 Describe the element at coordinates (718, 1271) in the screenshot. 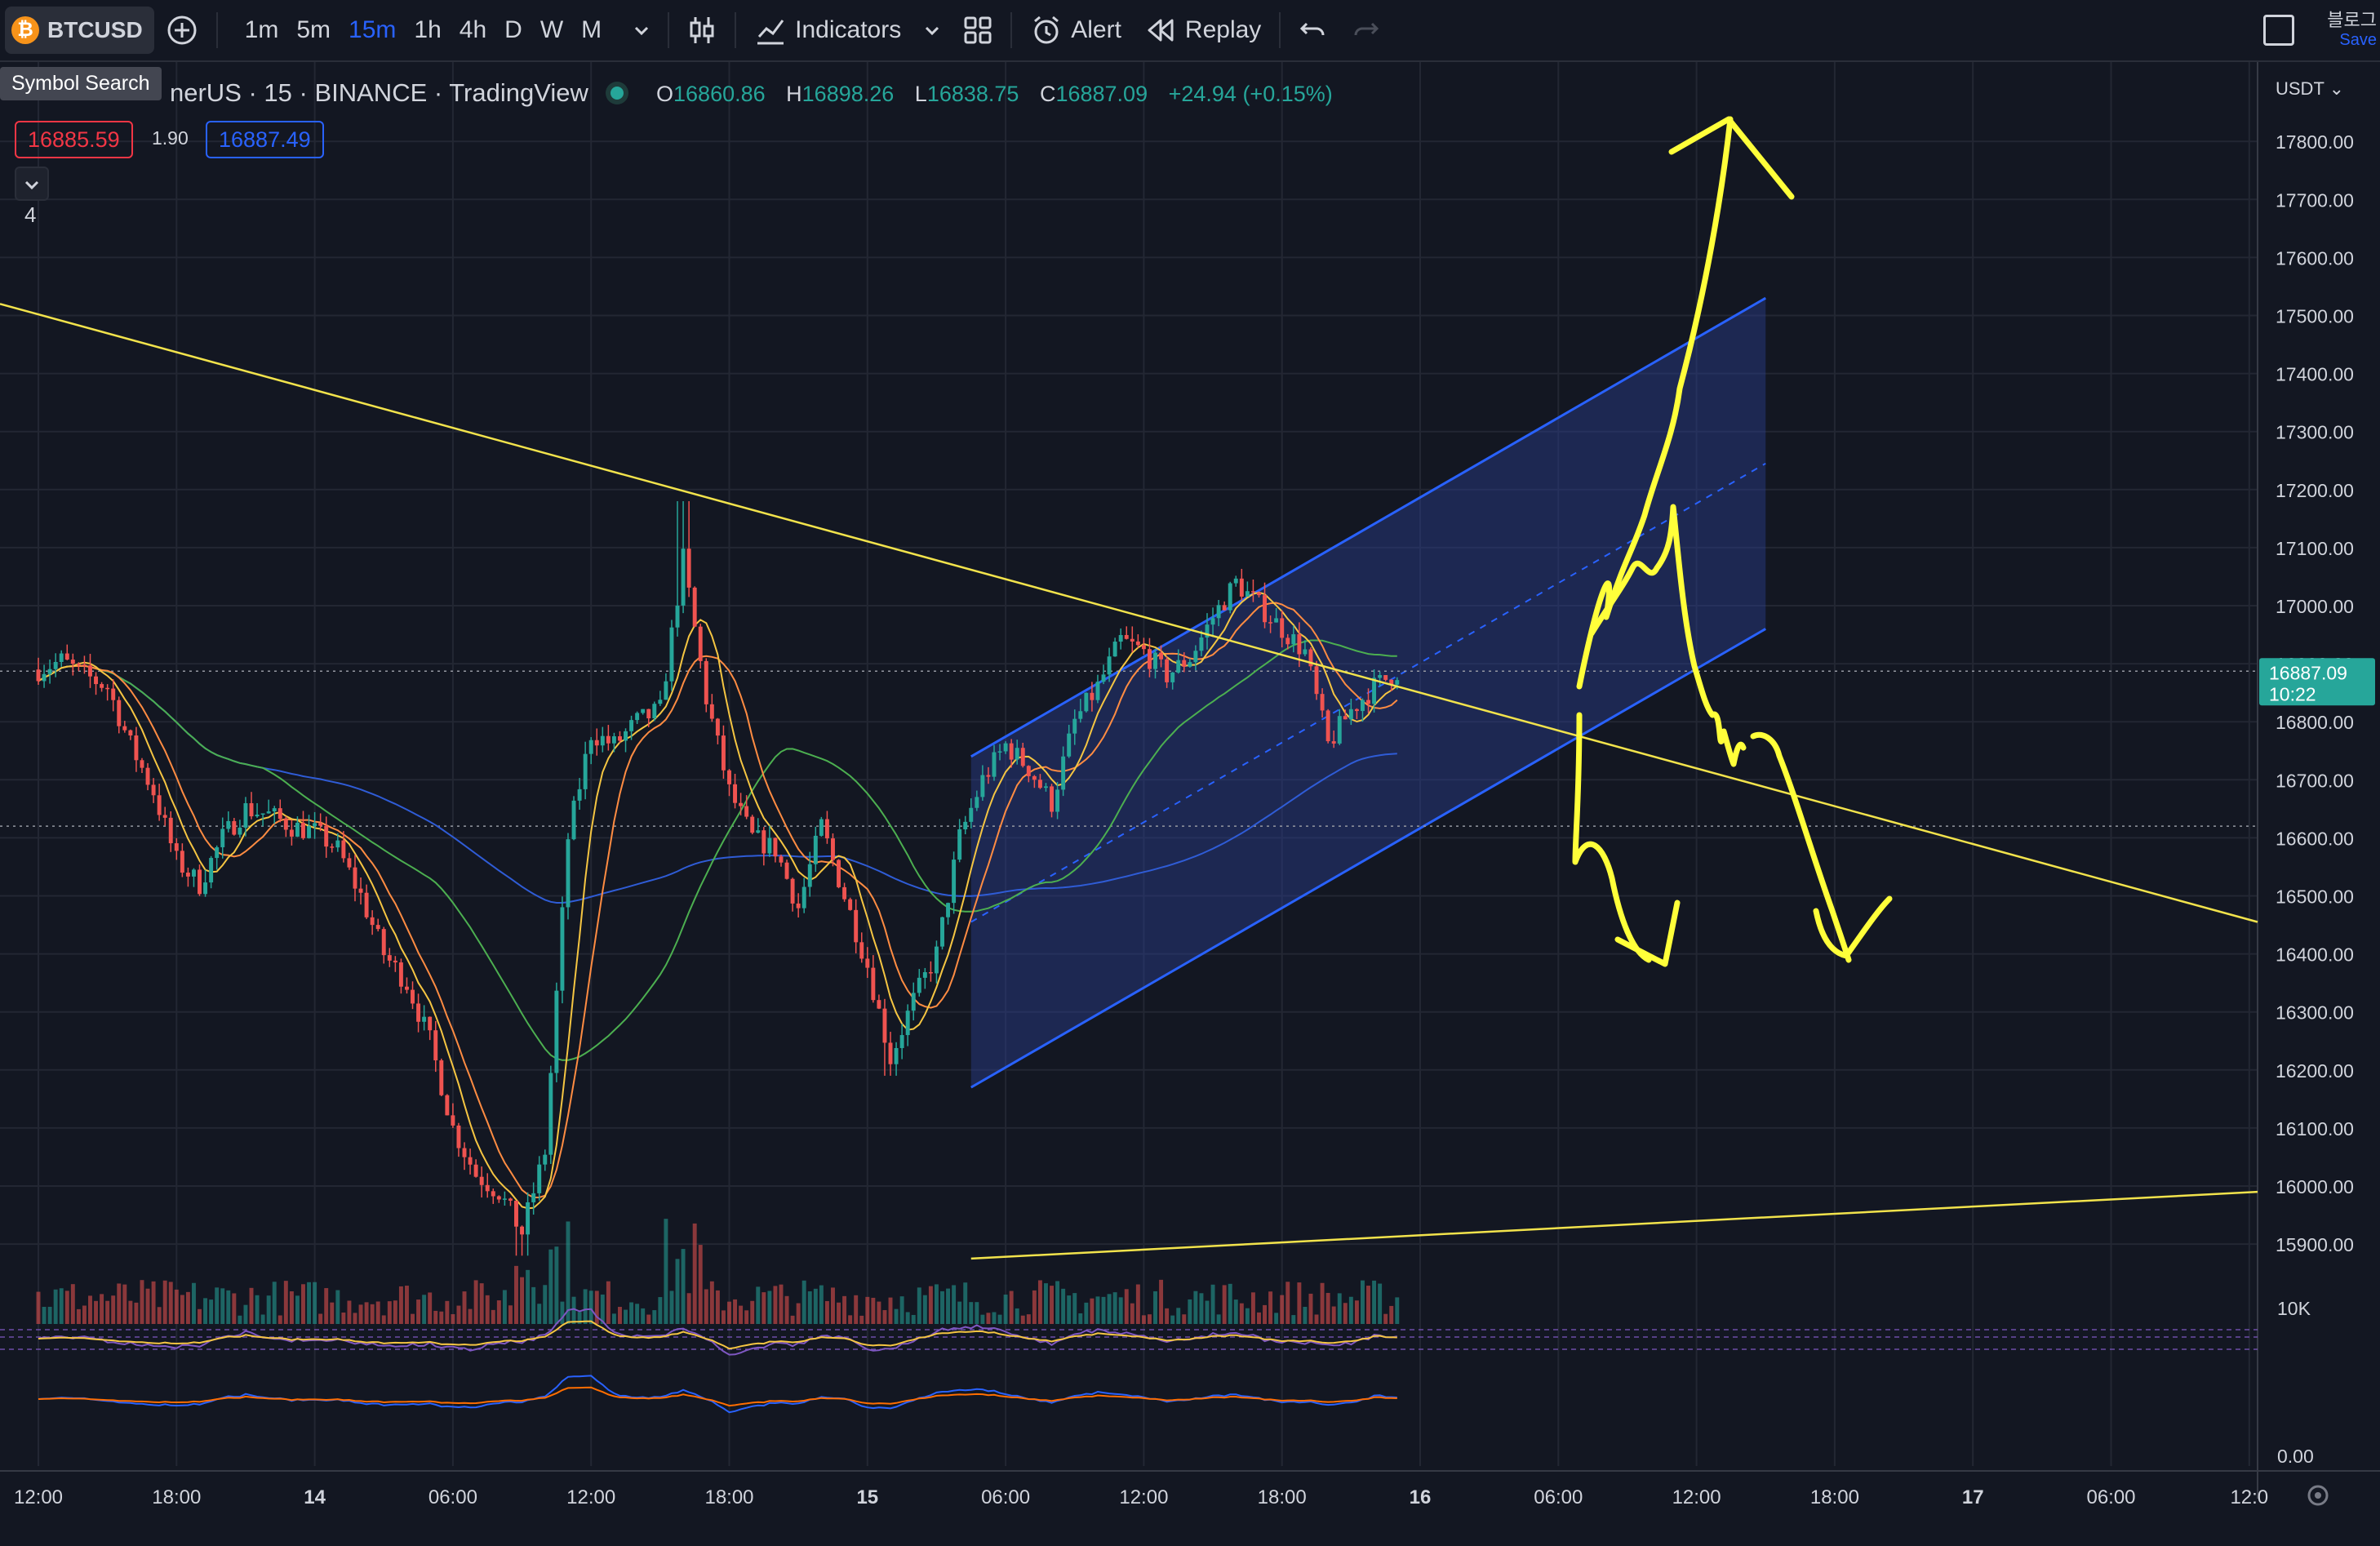

I see `volume-pane` at that location.